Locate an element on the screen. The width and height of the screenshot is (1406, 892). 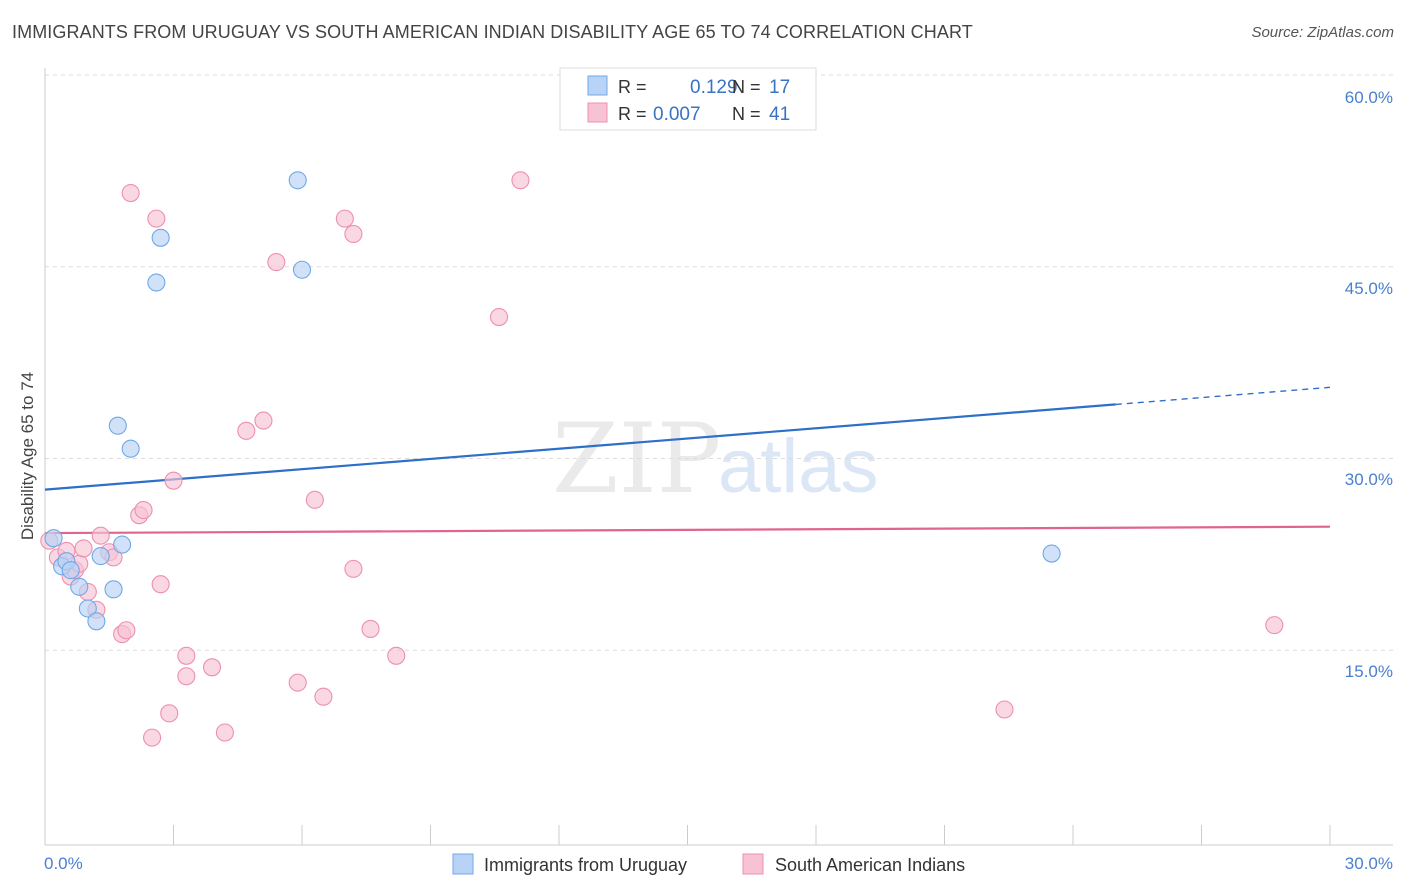
x-tick-label-min: 0.0% is located at coordinates (63, 863).